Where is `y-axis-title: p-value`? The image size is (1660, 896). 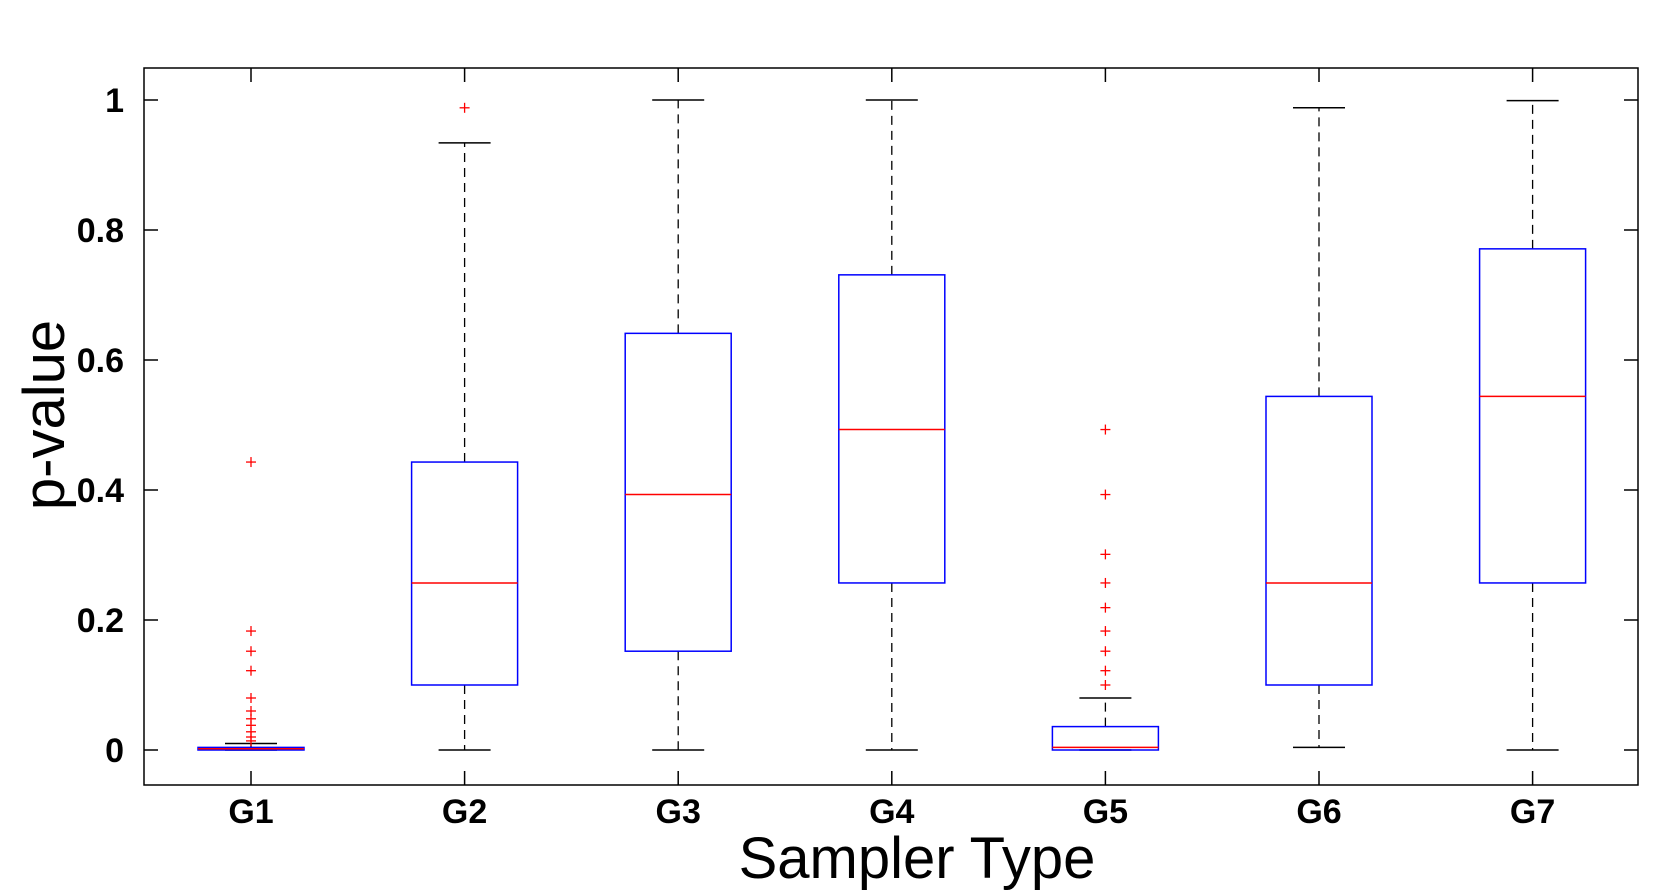 y-axis-title: p-value is located at coordinates (44, 415).